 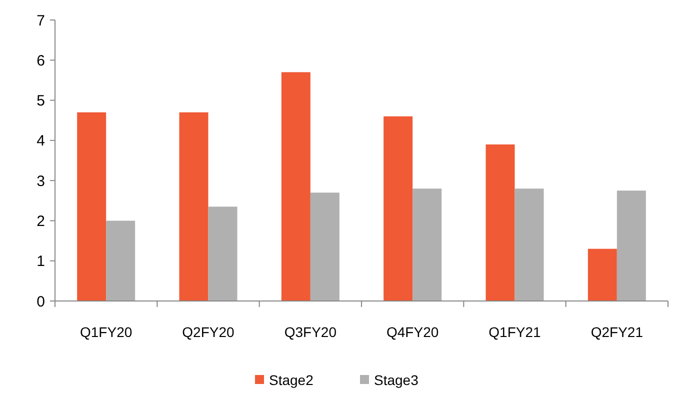 I want to click on y-tick-label: 0, so click(x=40, y=301).